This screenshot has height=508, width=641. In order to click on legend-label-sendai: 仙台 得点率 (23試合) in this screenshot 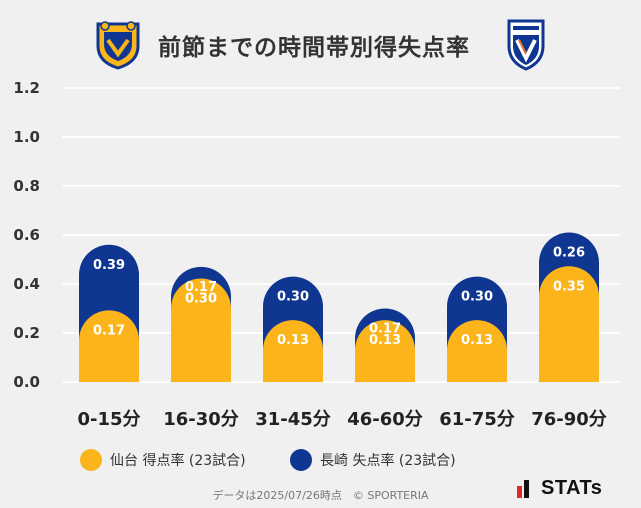, I will do `click(178, 461)`.